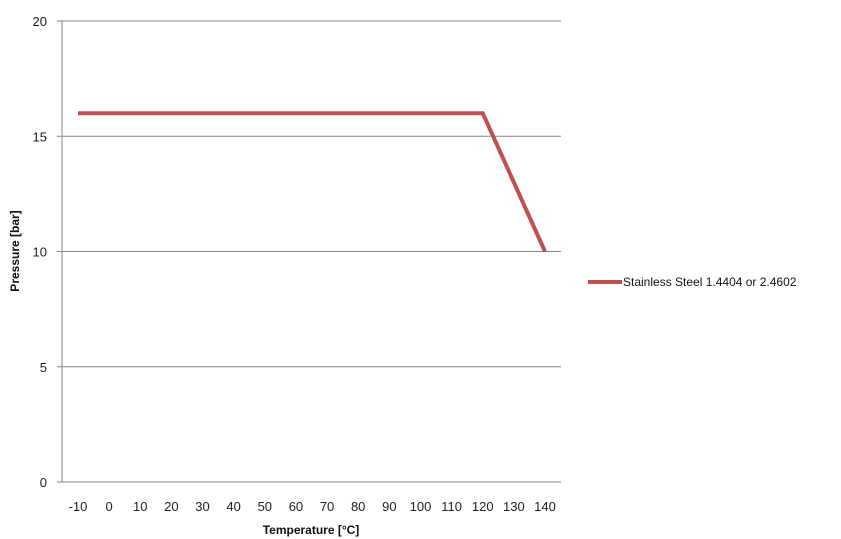 The height and width of the screenshot is (539, 841). What do you see at coordinates (202, 506) in the screenshot?
I see `x-tick-label: 30` at bounding box center [202, 506].